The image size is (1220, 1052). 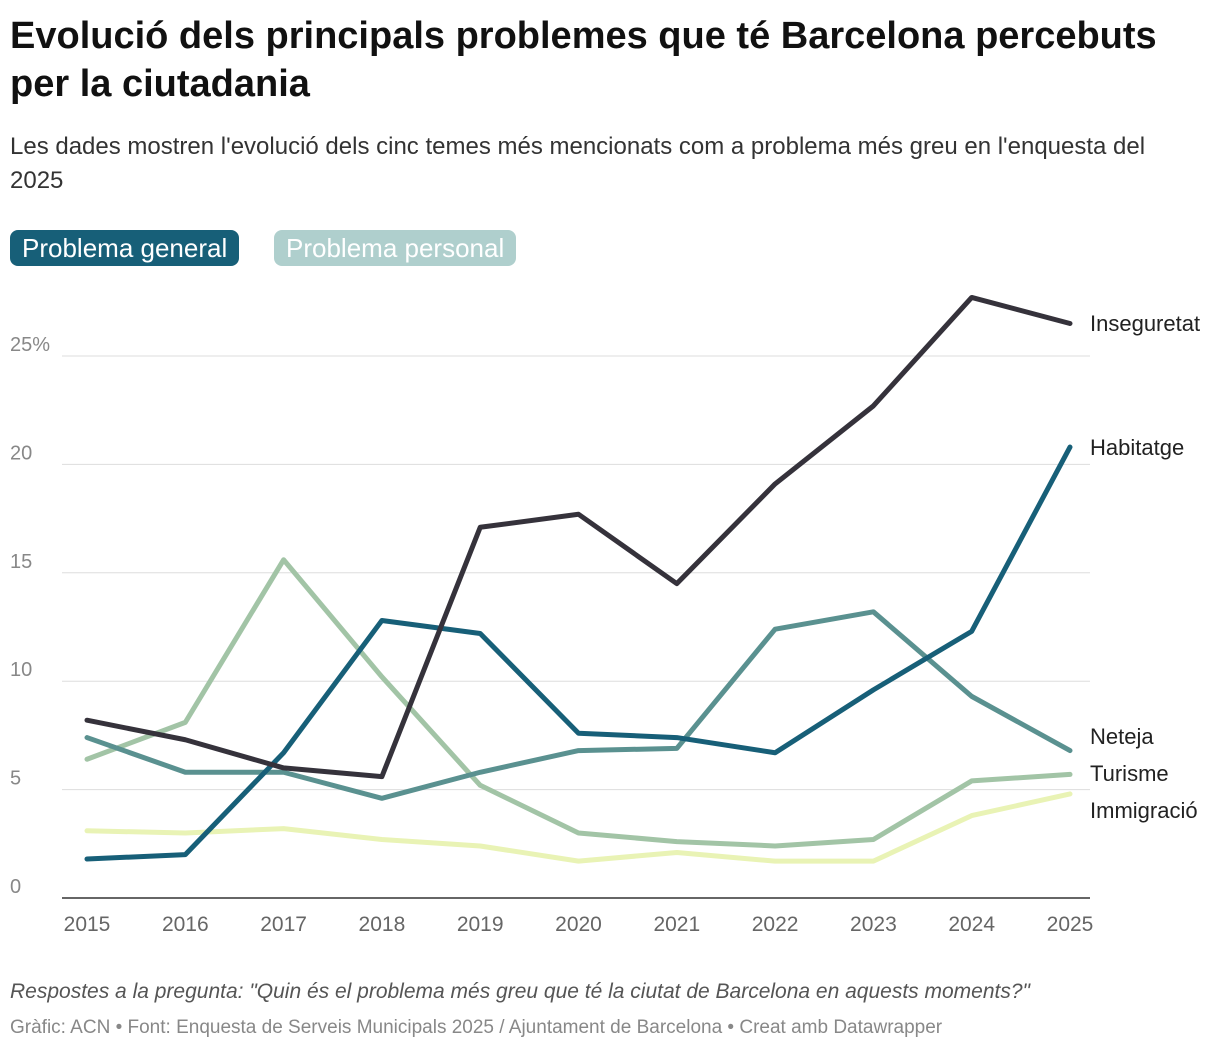 What do you see at coordinates (283, 924) in the screenshot?
I see `x-tick-label: 2017` at bounding box center [283, 924].